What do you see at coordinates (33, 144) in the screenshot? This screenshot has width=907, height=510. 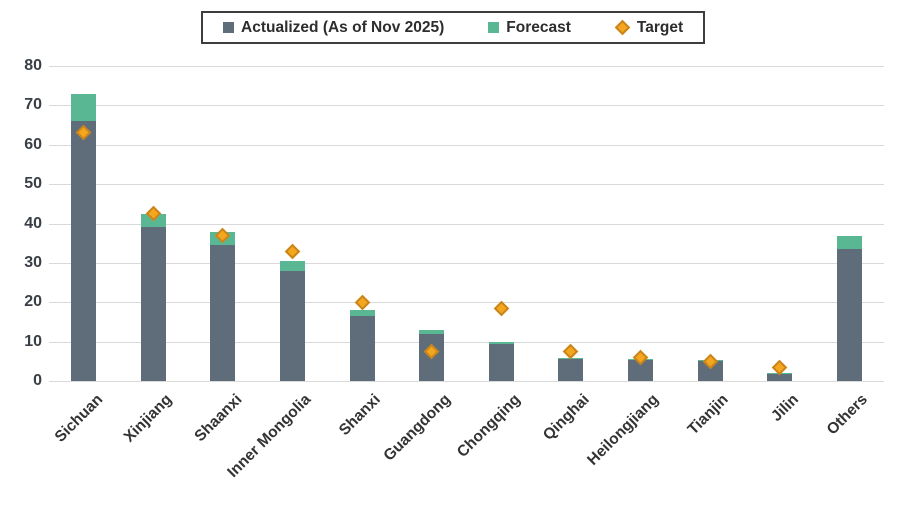 I see `y-tick-label: 60` at bounding box center [33, 144].